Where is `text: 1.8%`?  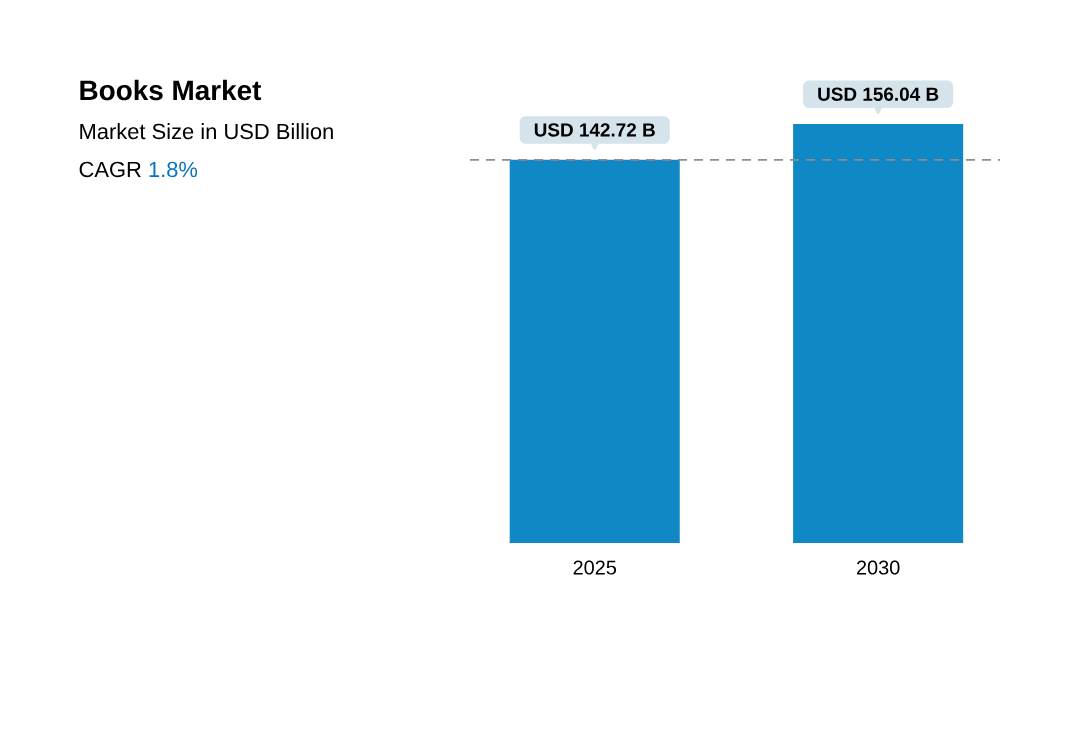
text: 1.8% is located at coordinates (173, 169).